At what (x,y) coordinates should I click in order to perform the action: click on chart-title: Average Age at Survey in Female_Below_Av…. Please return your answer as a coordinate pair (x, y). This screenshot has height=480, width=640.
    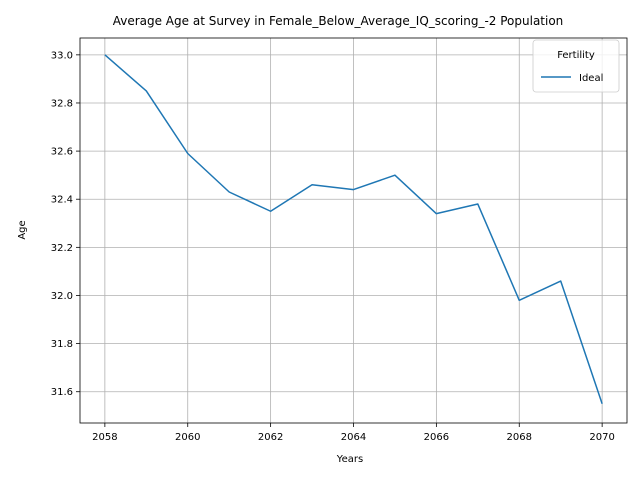
    Looking at the image, I should click on (338, 21).